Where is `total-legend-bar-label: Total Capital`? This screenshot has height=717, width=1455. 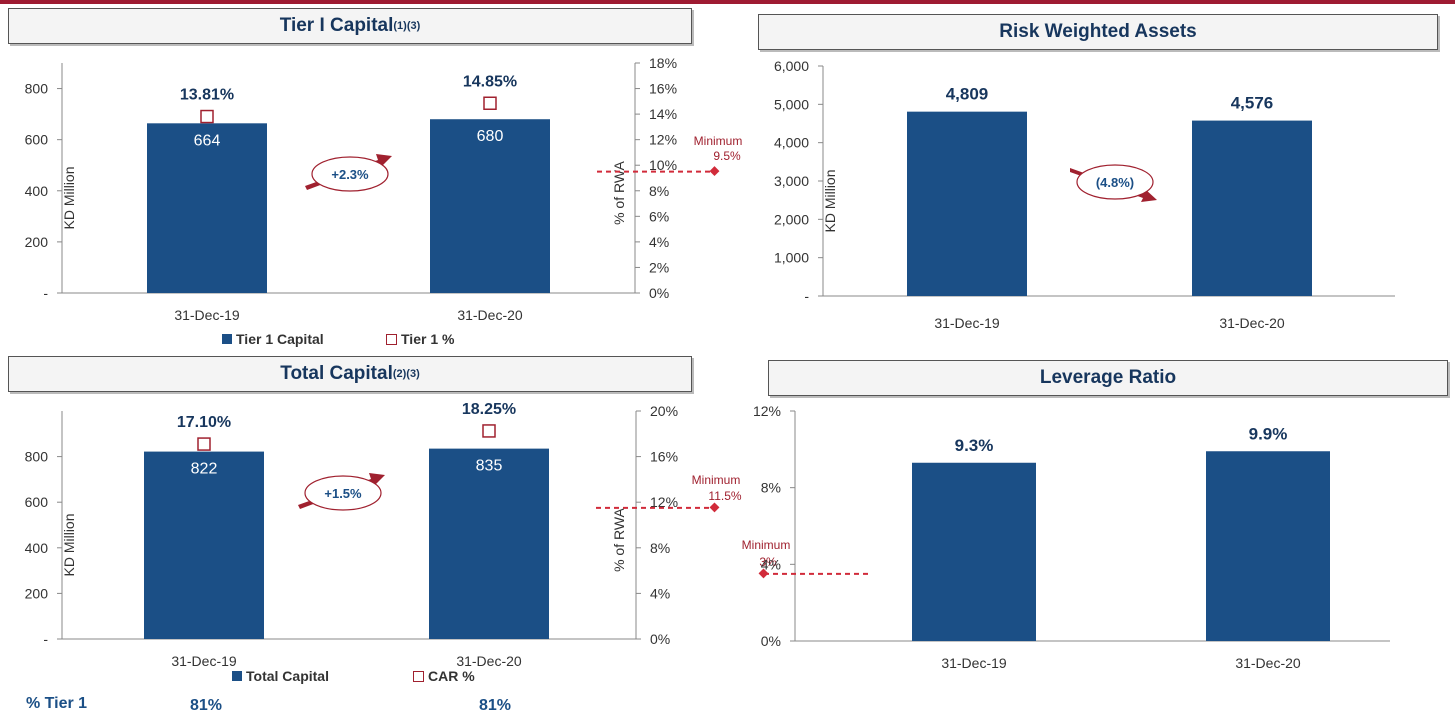
total-legend-bar-label: Total Capital is located at coordinates (287, 676).